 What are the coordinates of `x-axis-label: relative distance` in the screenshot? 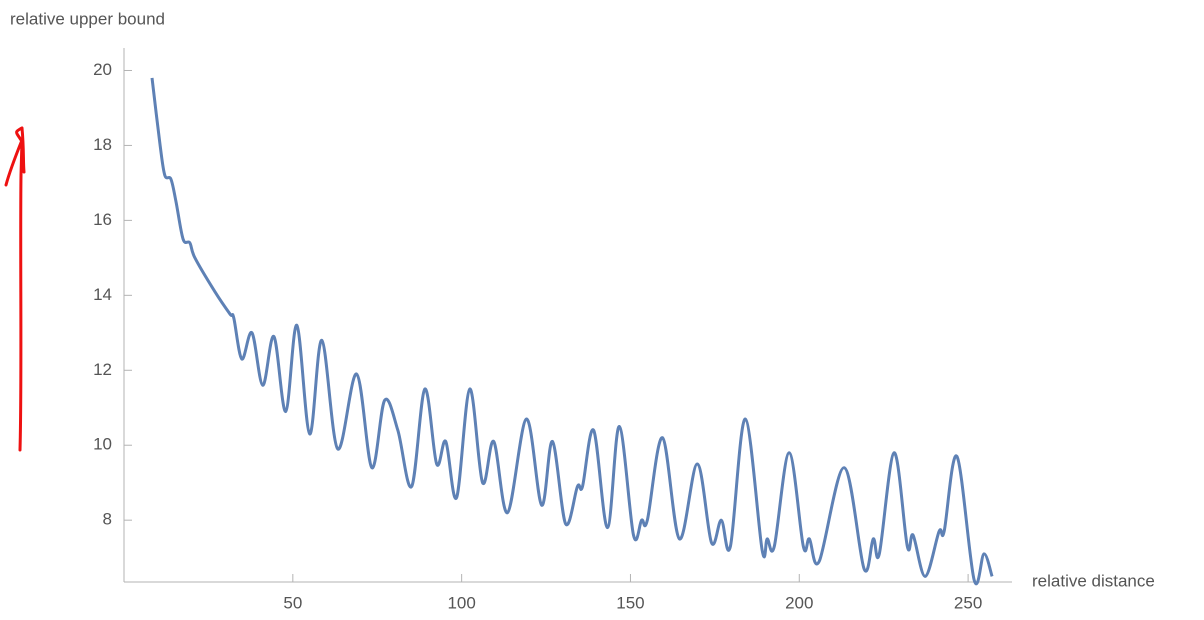 It's located at (1093, 580).